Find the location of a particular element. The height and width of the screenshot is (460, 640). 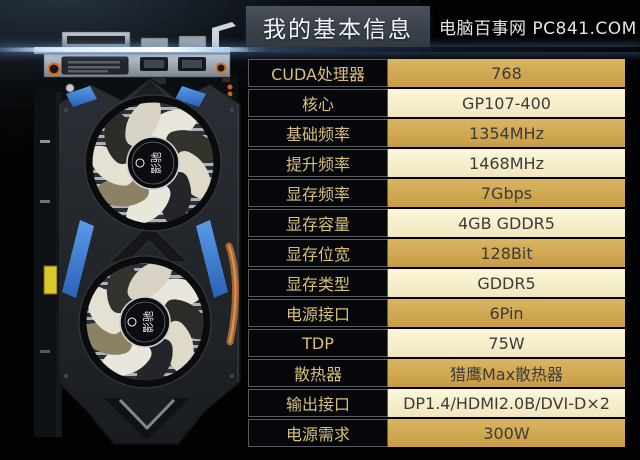

bracket-hook is located at coordinates (224, 34).